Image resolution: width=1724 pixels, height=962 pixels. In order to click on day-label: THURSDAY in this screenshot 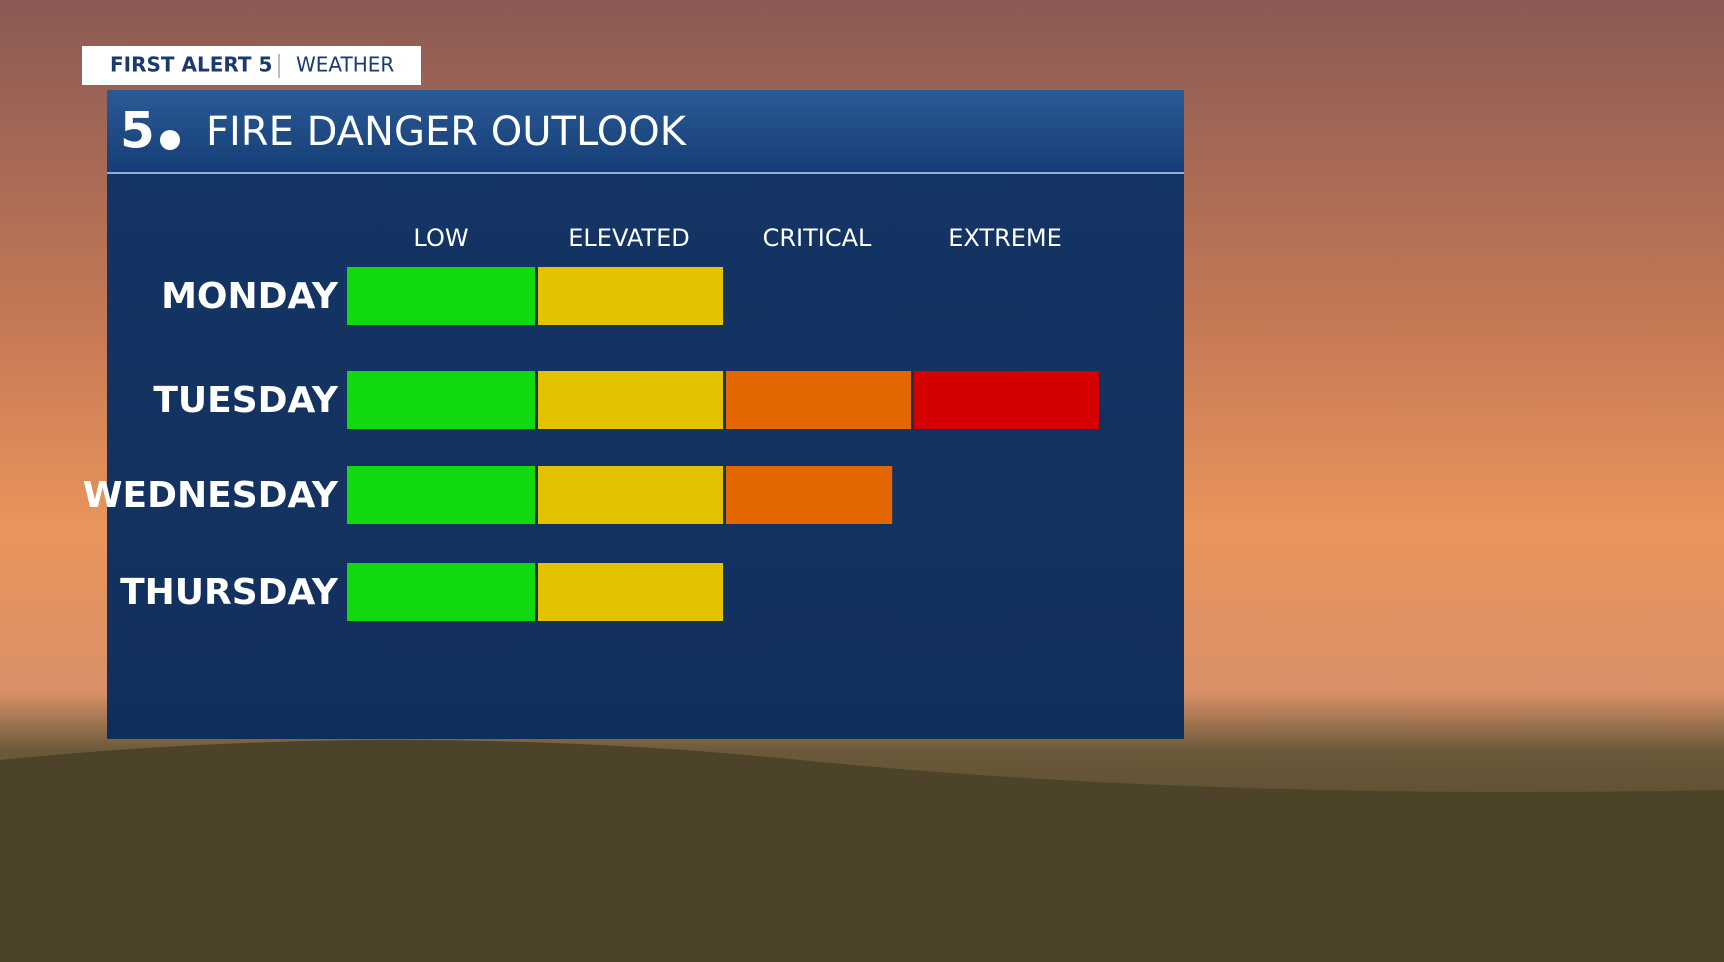, I will do `click(229, 592)`.